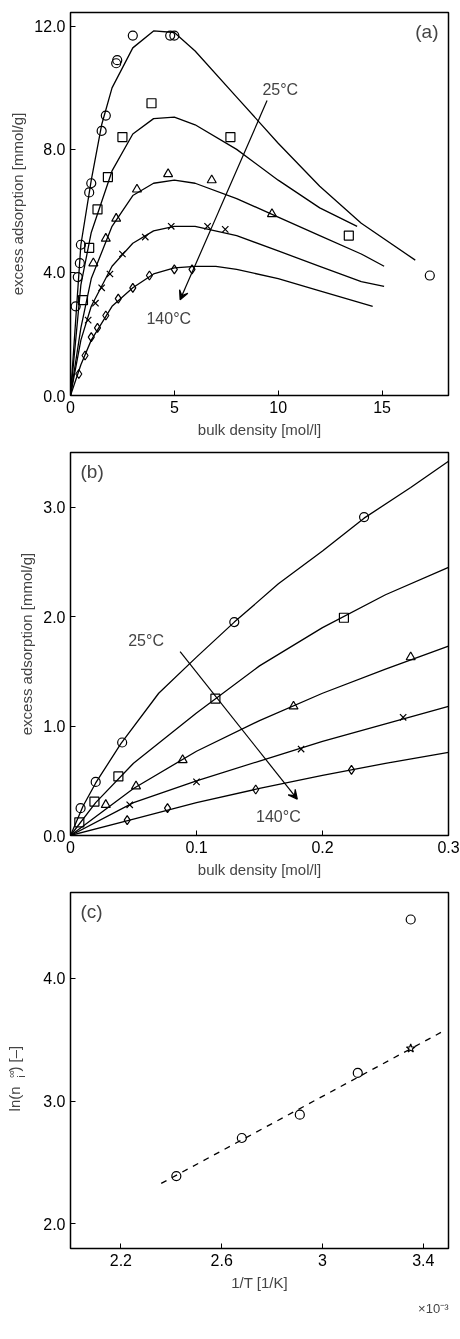 This screenshot has height=1339, width=460. Describe the element at coordinates (427, 31) in the screenshot. I see `chart-title: (a)` at that location.